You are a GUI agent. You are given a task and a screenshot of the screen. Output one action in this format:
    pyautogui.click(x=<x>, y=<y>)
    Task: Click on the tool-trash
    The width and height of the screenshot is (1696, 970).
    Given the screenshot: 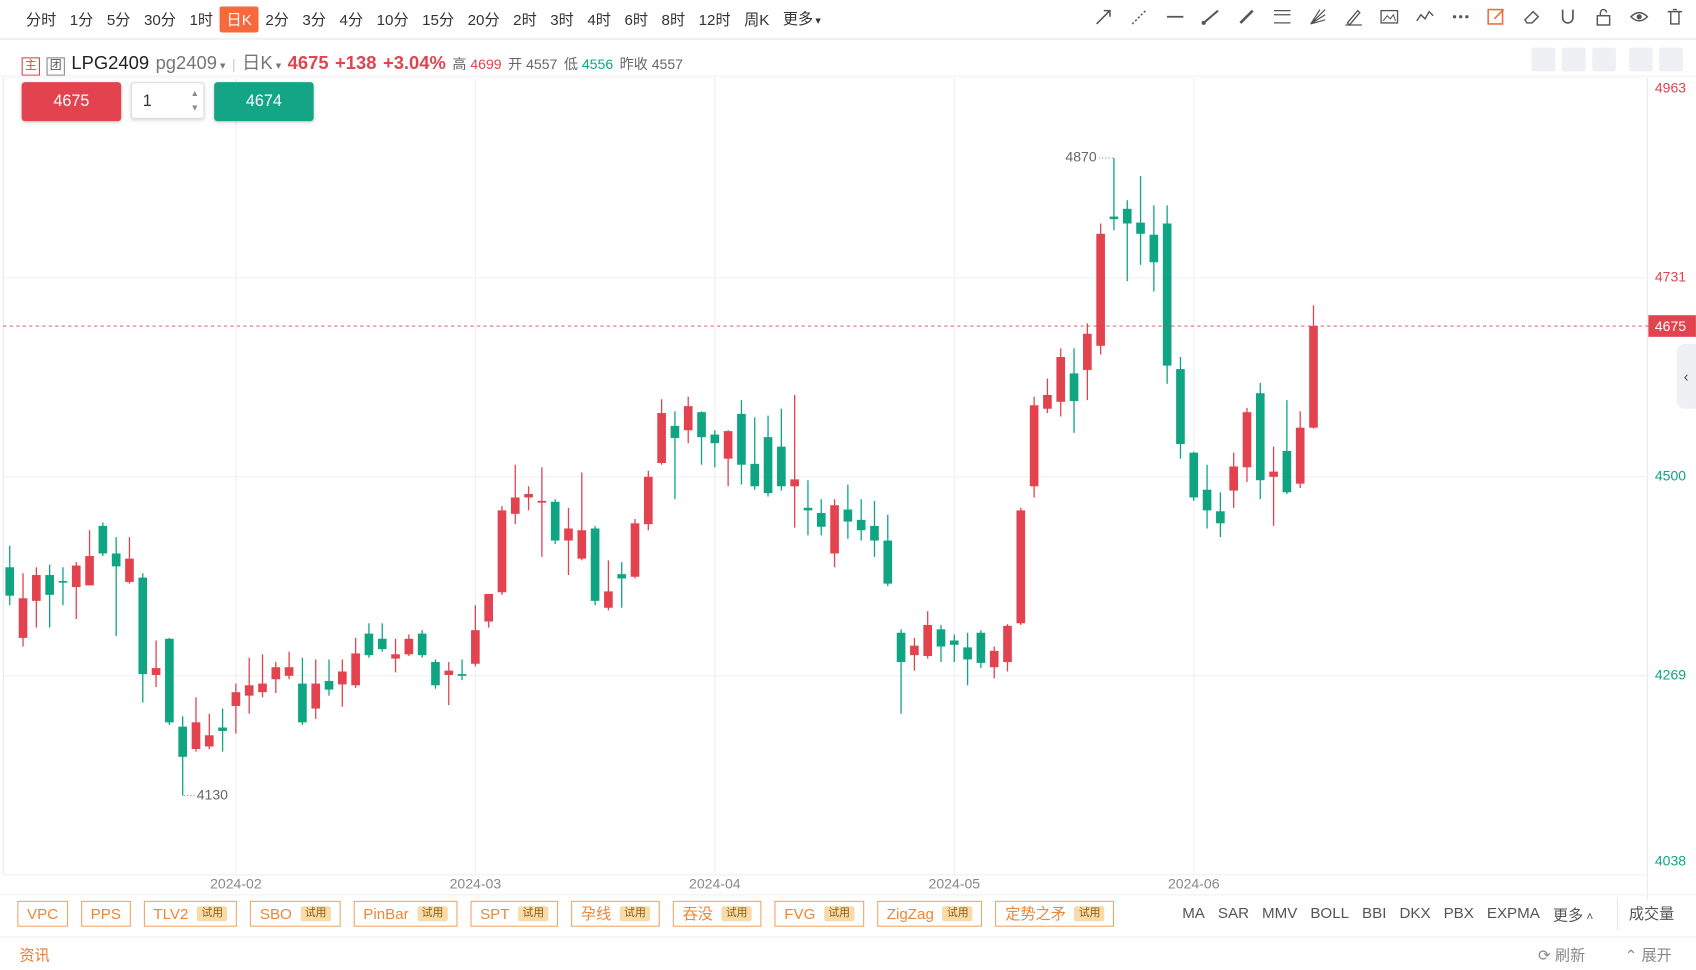 What is the action you would take?
    pyautogui.click(x=1675, y=16)
    